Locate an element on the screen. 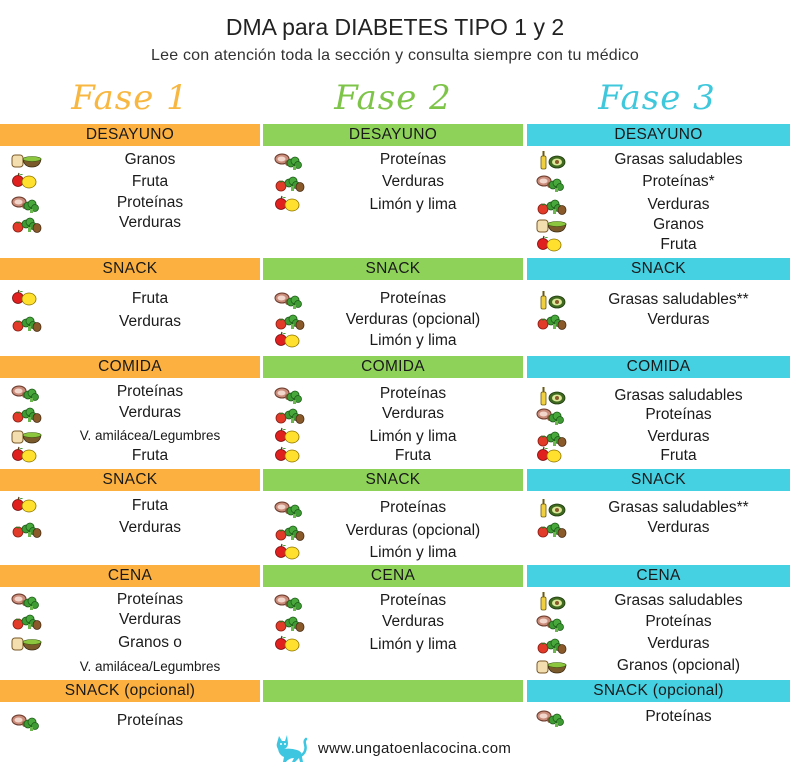 The height and width of the screenshot is (768, 790). phase-2-title: Fase 2 is located at coordinates (393, 98).